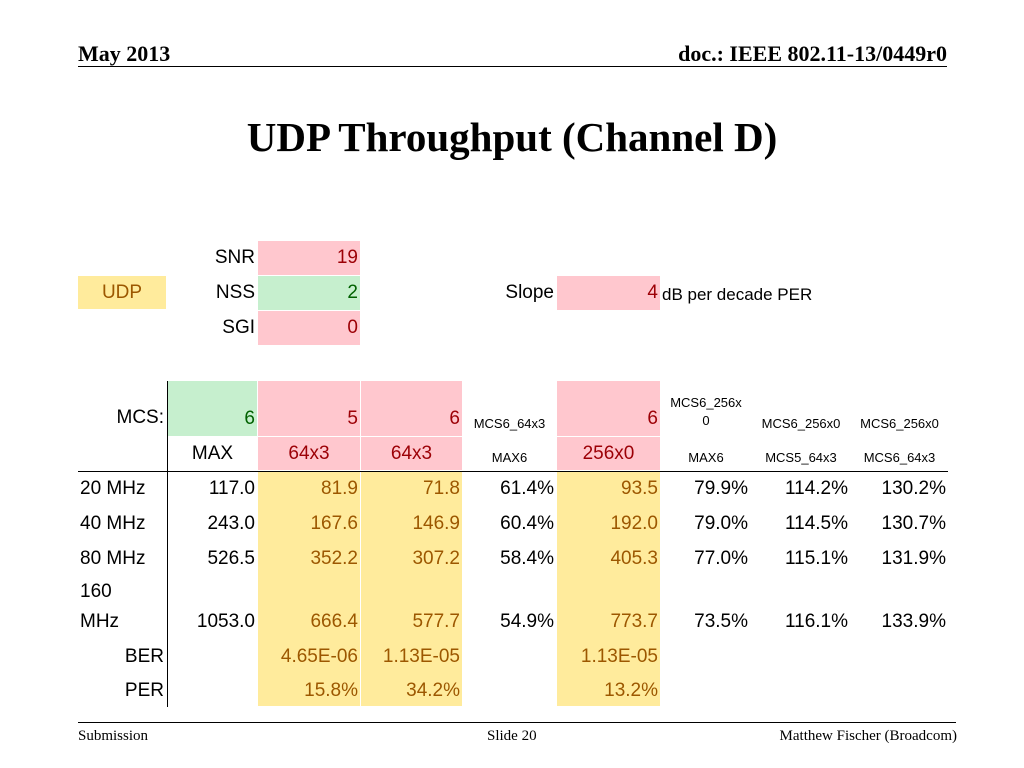  What do you see at coordinates (113, 523) in the screenshot?
I see `row-bw-label: 40 MHz` at bounding box center [113, 523].